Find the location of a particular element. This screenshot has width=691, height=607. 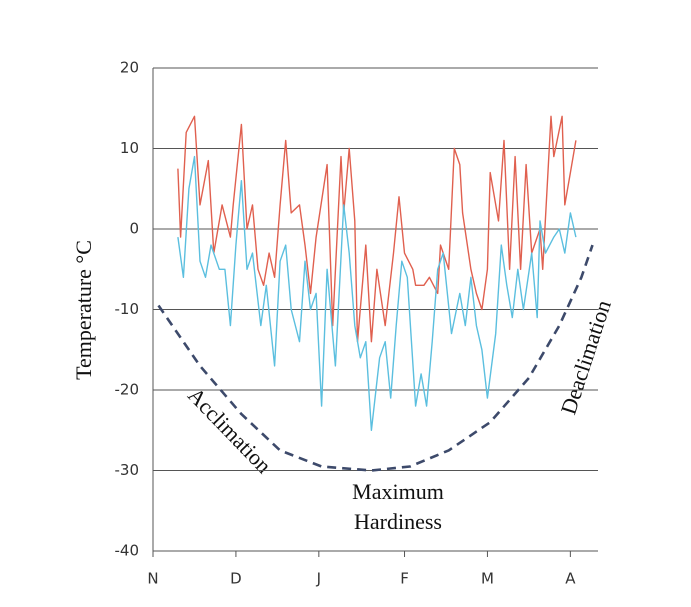

x-tick-label: A is located at coordinates (570, 579).